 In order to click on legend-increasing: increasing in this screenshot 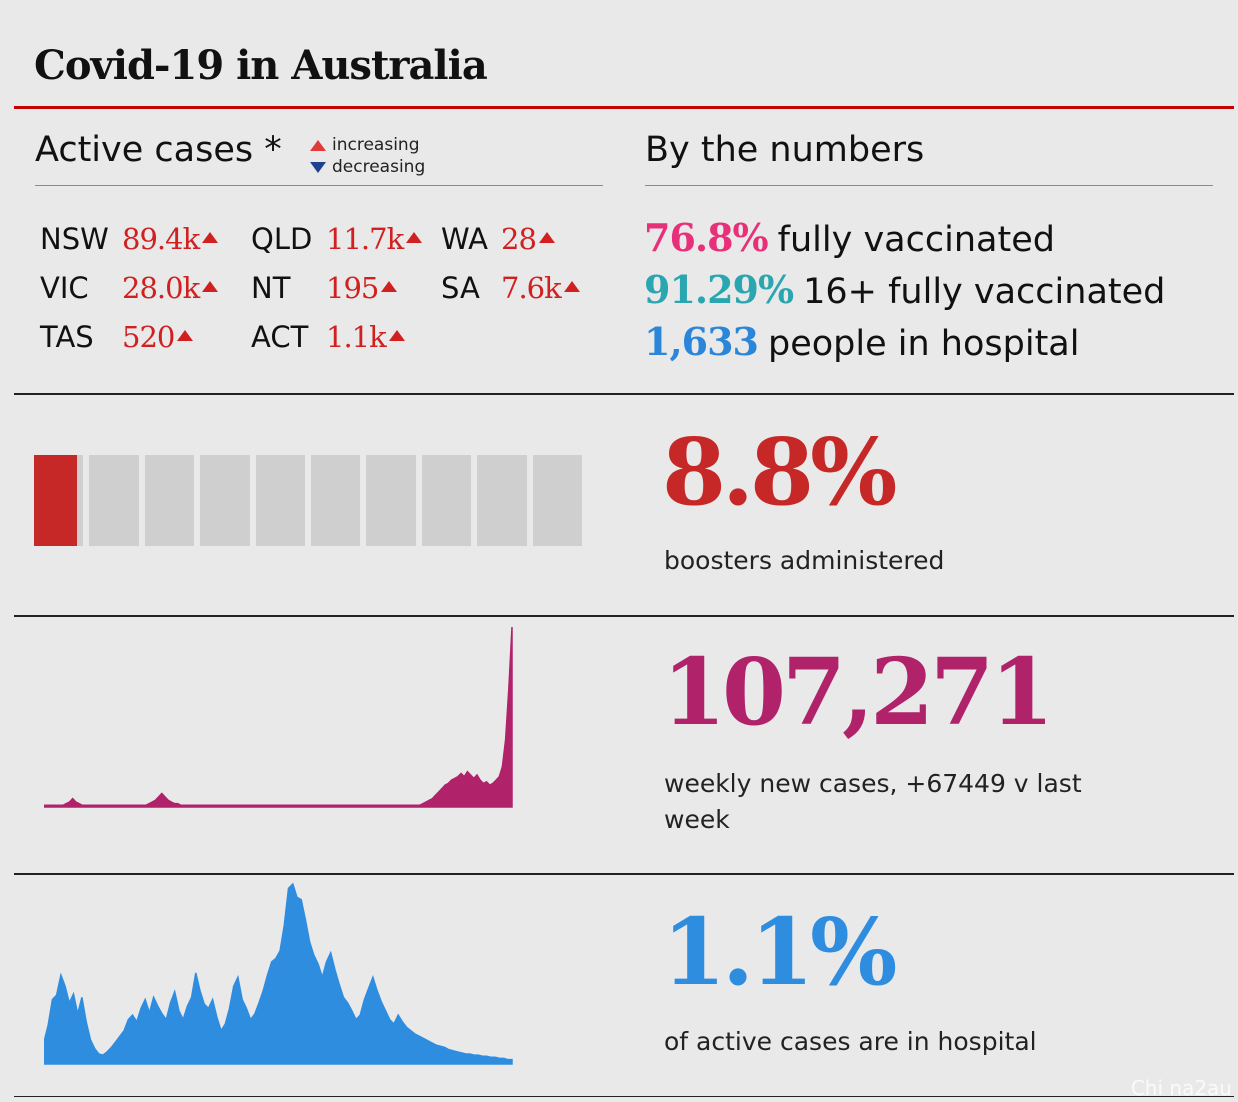, I will do `click(376, 145)`.